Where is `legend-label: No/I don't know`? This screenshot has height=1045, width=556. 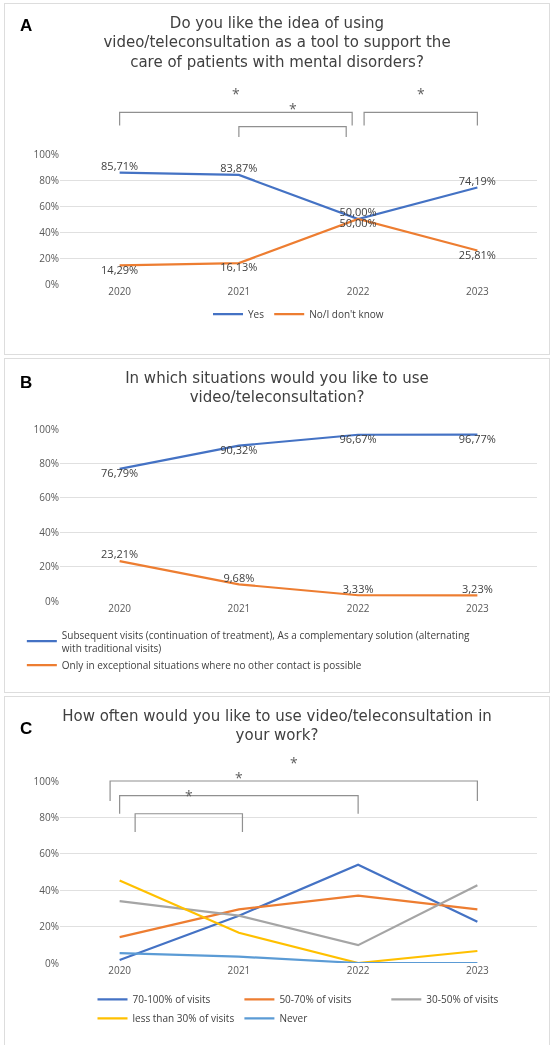
legend-label: No/I don't know is located at coordinates (346, 314).